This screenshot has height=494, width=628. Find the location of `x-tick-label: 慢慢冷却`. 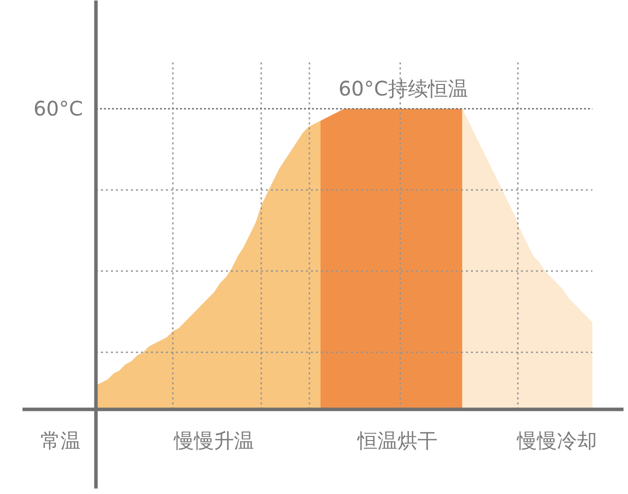

x-tick-label: 慢慢冷却 is located at coordinates (556, 440).